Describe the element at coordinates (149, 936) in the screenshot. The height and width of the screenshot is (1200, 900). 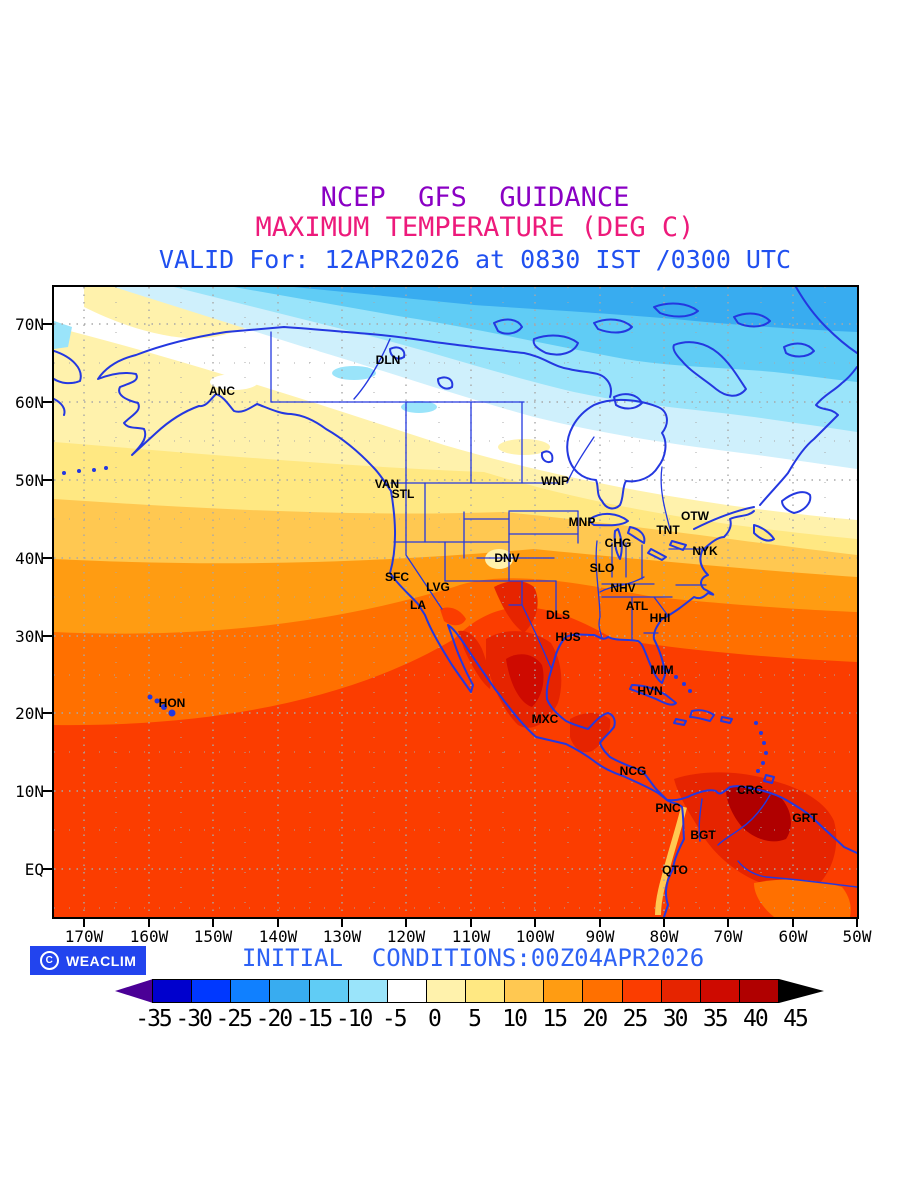
I see `lon-tick-label: 160W` at that location.